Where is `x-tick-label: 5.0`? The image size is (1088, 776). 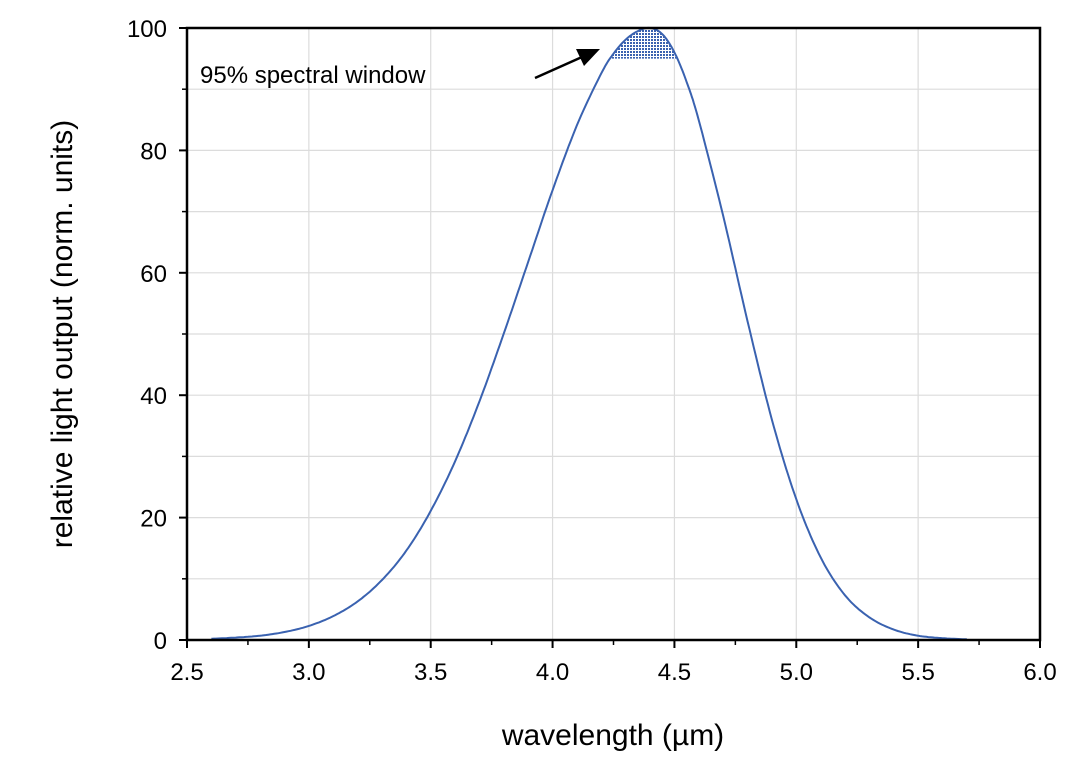 x-tick-label: 5.0 is located at coordinates (796, 672).